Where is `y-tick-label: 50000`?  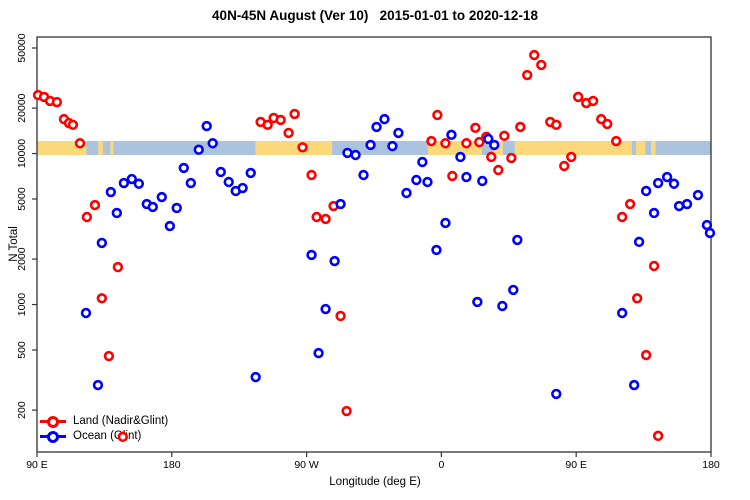 y-tick-label: 50000 is located at coordinates (22, 47).